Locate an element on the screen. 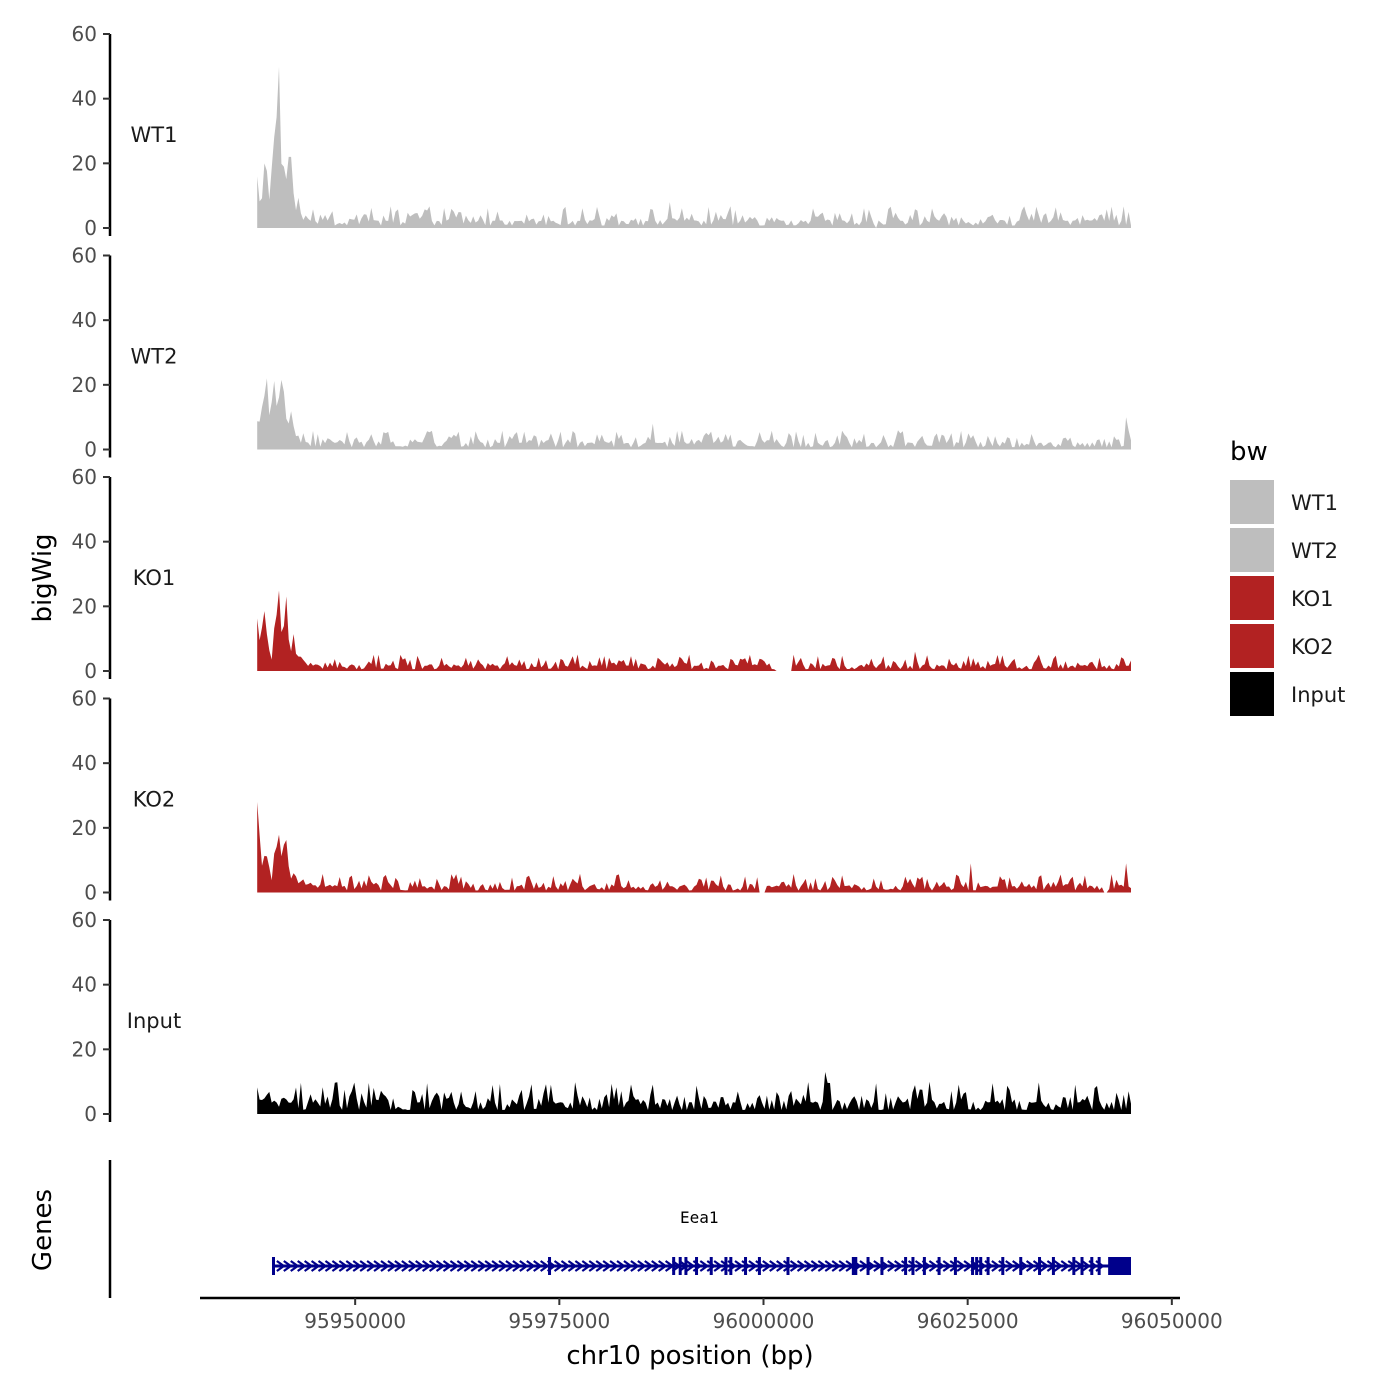 The width and height of the screenshot is (1400, 1400). legend-swatch-ko1 is located at coordinates (1252, 598).